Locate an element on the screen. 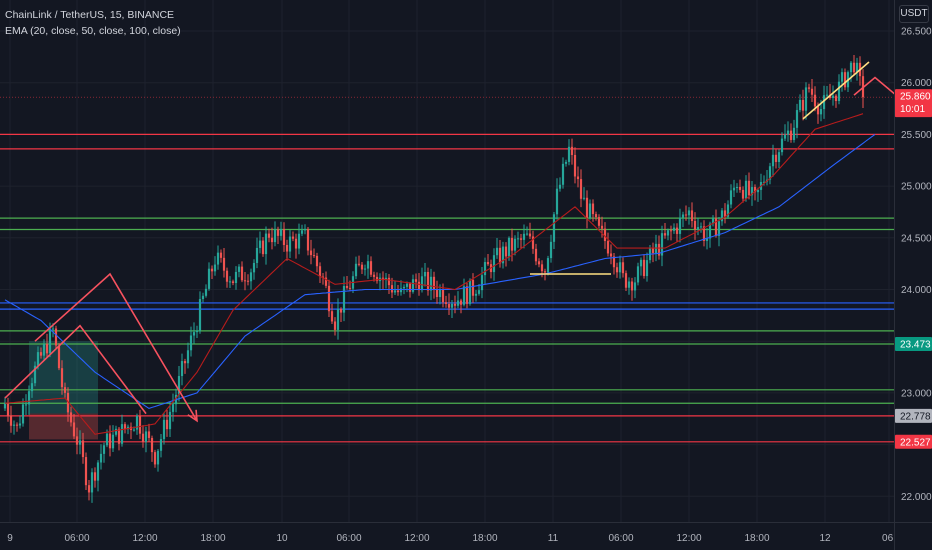 The height and width of the screenshot is (550, 932). price-tick-label: 23.000 is located at coordinates (916, 393).